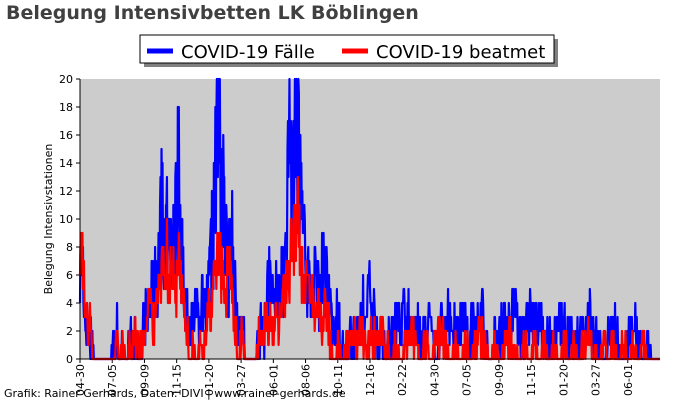  Describe the element at coordinates (402, 380) in the screenshot. I see `x-tick-label: 02-22` at that location.